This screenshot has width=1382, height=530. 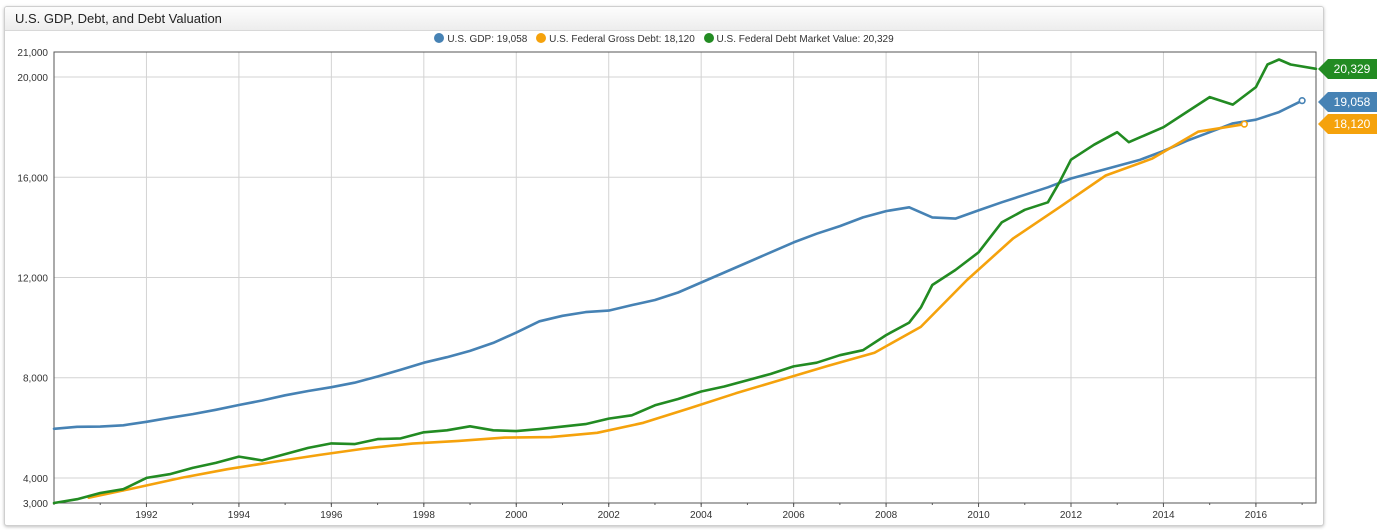 What do you see at coordinates (1256, 515) in the screenshot?
I see `x-tick-label: 2016` at bounding box center [1256, 515].